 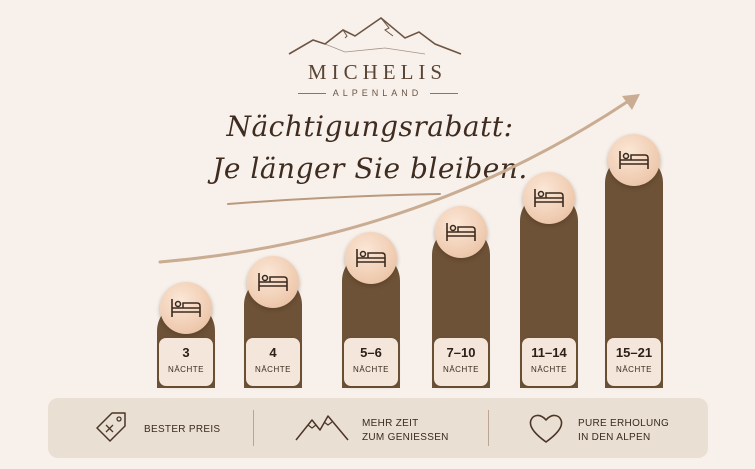 What do you see at coordinates (634, 362) in the screenshot?
I see `tier-label-card: 15–21 NÄCHTE` at bounding box center [634, 362].